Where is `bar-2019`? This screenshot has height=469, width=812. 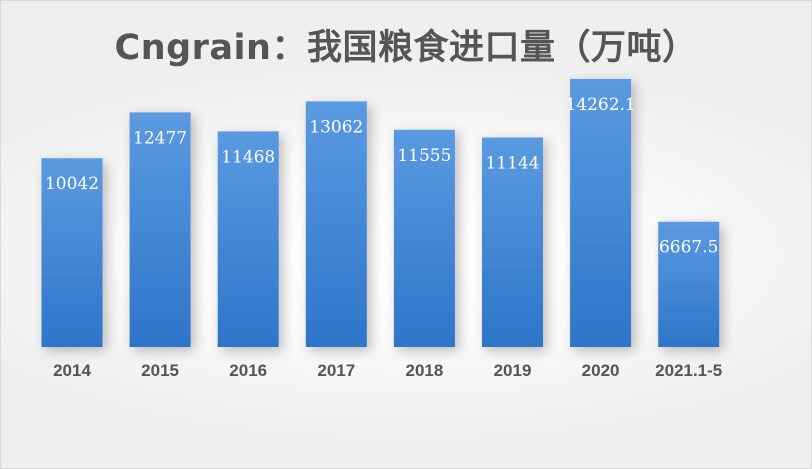
bar-2019 is located at coordinates (512, 242).